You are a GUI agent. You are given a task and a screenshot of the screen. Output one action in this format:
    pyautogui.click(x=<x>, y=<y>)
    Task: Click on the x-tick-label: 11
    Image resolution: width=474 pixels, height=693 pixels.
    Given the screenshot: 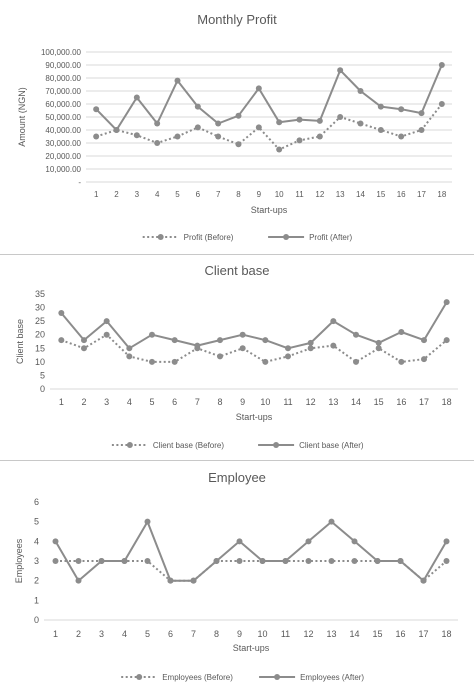 What is the action you would take?
    pyautogui.click(x=287, y=402)
    